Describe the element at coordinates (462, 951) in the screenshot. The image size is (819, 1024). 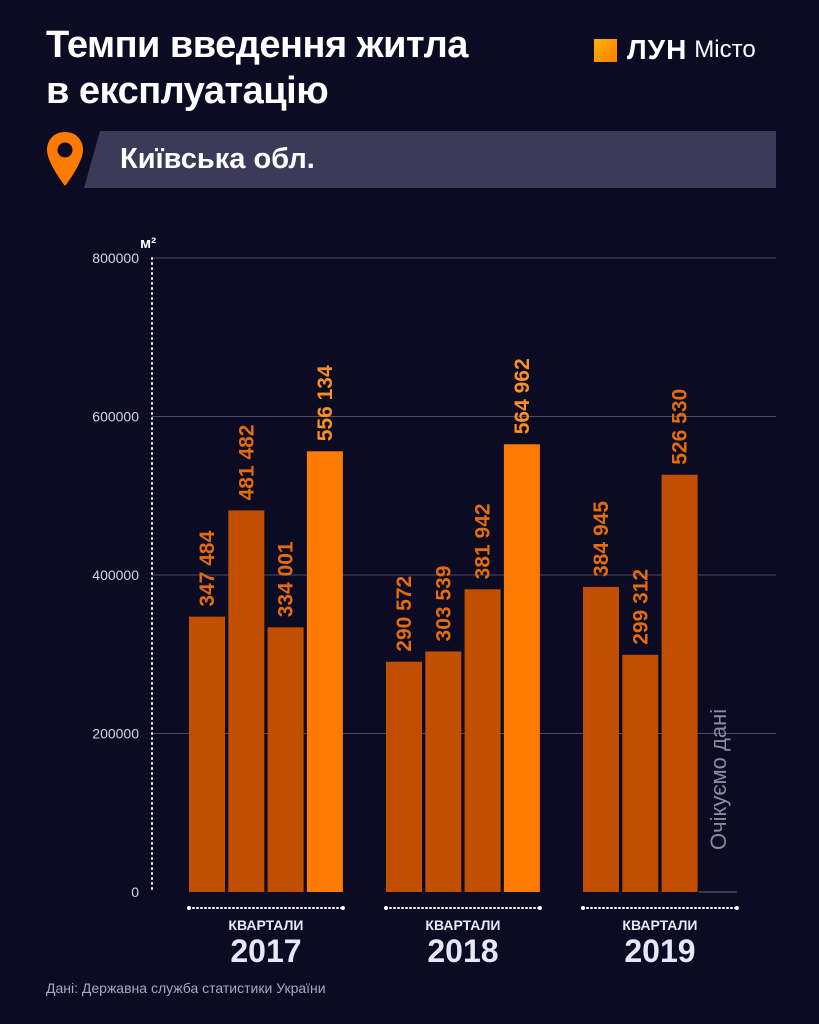
I see `group-year: 2018` at that location.